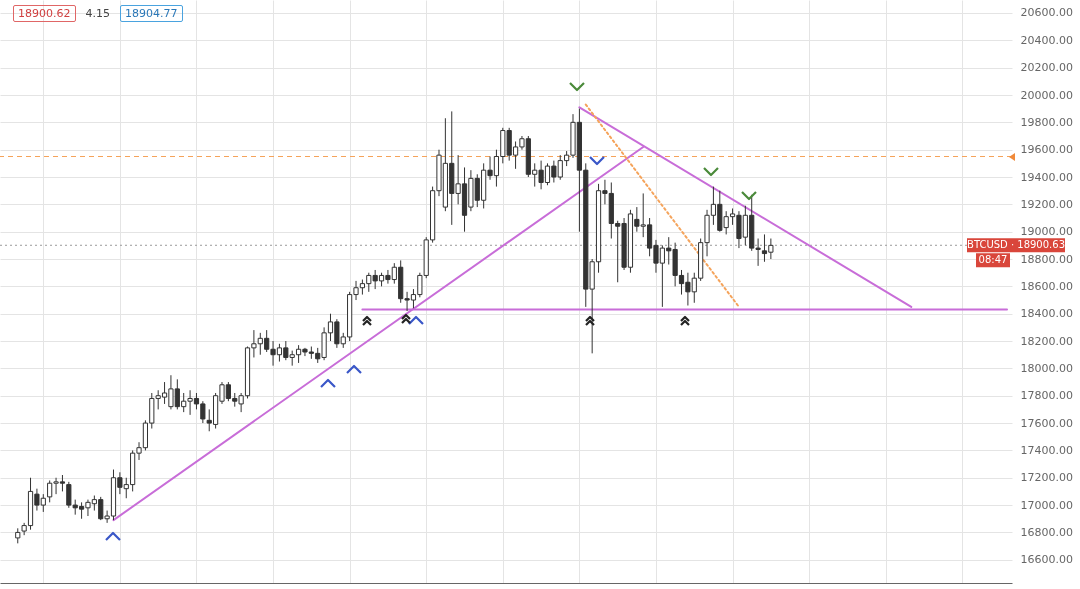 This screenshot has width=1080, height=589. What do you see at coordinates (1046, 40) in the screenshot?
I see `y-tick-label: 20400.00` at bounding box center [1046, 40].